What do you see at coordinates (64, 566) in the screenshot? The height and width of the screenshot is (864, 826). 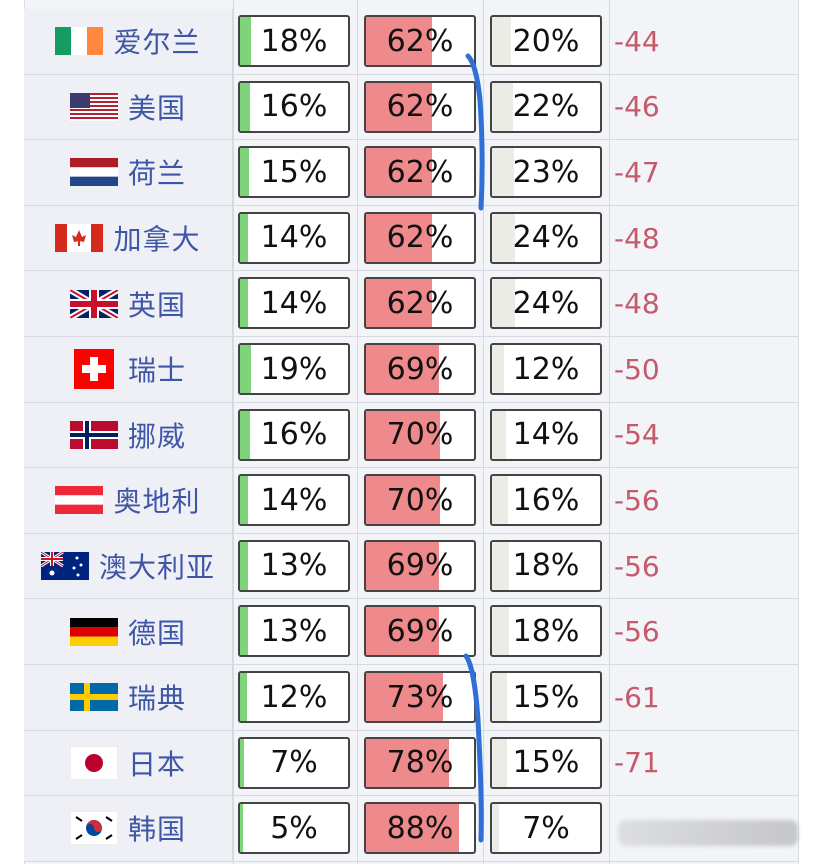 I see `flag-australia-icon` at bounding box center [64, 566].